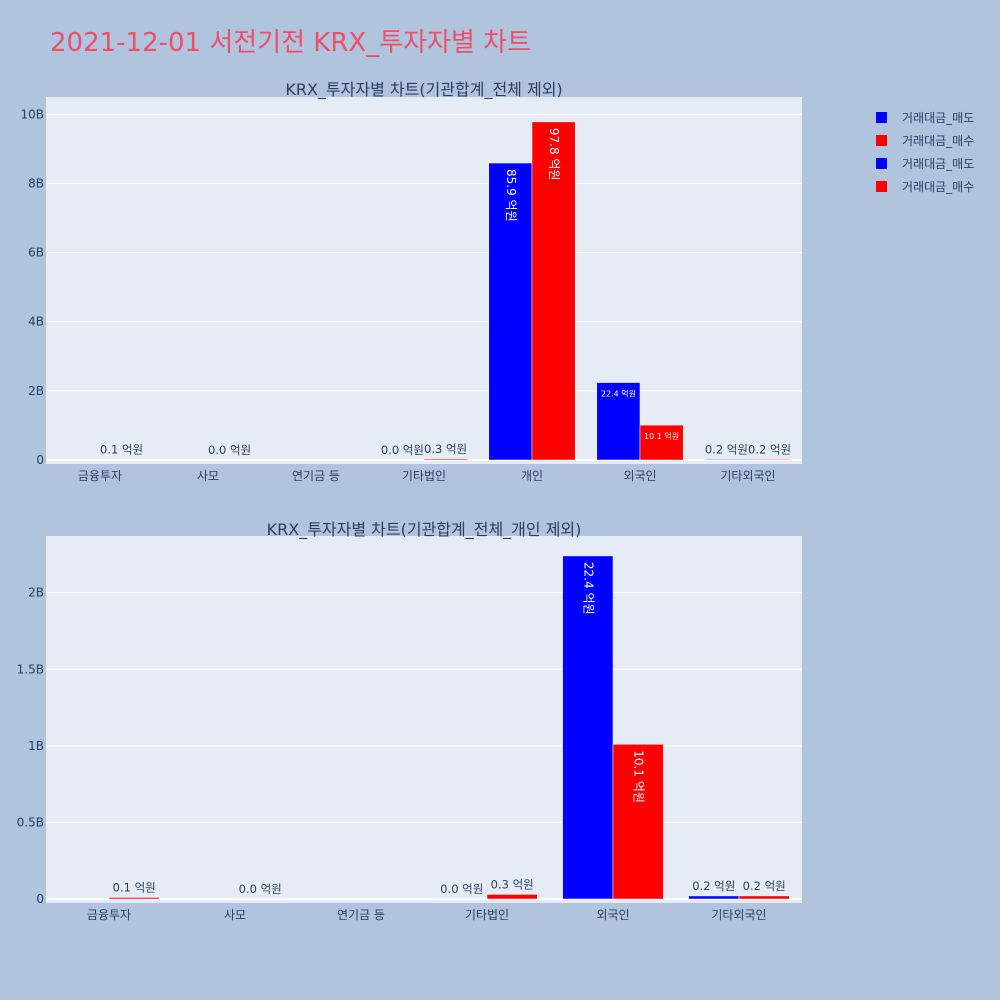 This screenshot has width=1000, height=1000. What do you see at coordinates (423, 90) in the screenshot?
I see `chart-title: KRX_투자자별 차트(기관합계_전체 제외)` at bounding box center [423, 90].